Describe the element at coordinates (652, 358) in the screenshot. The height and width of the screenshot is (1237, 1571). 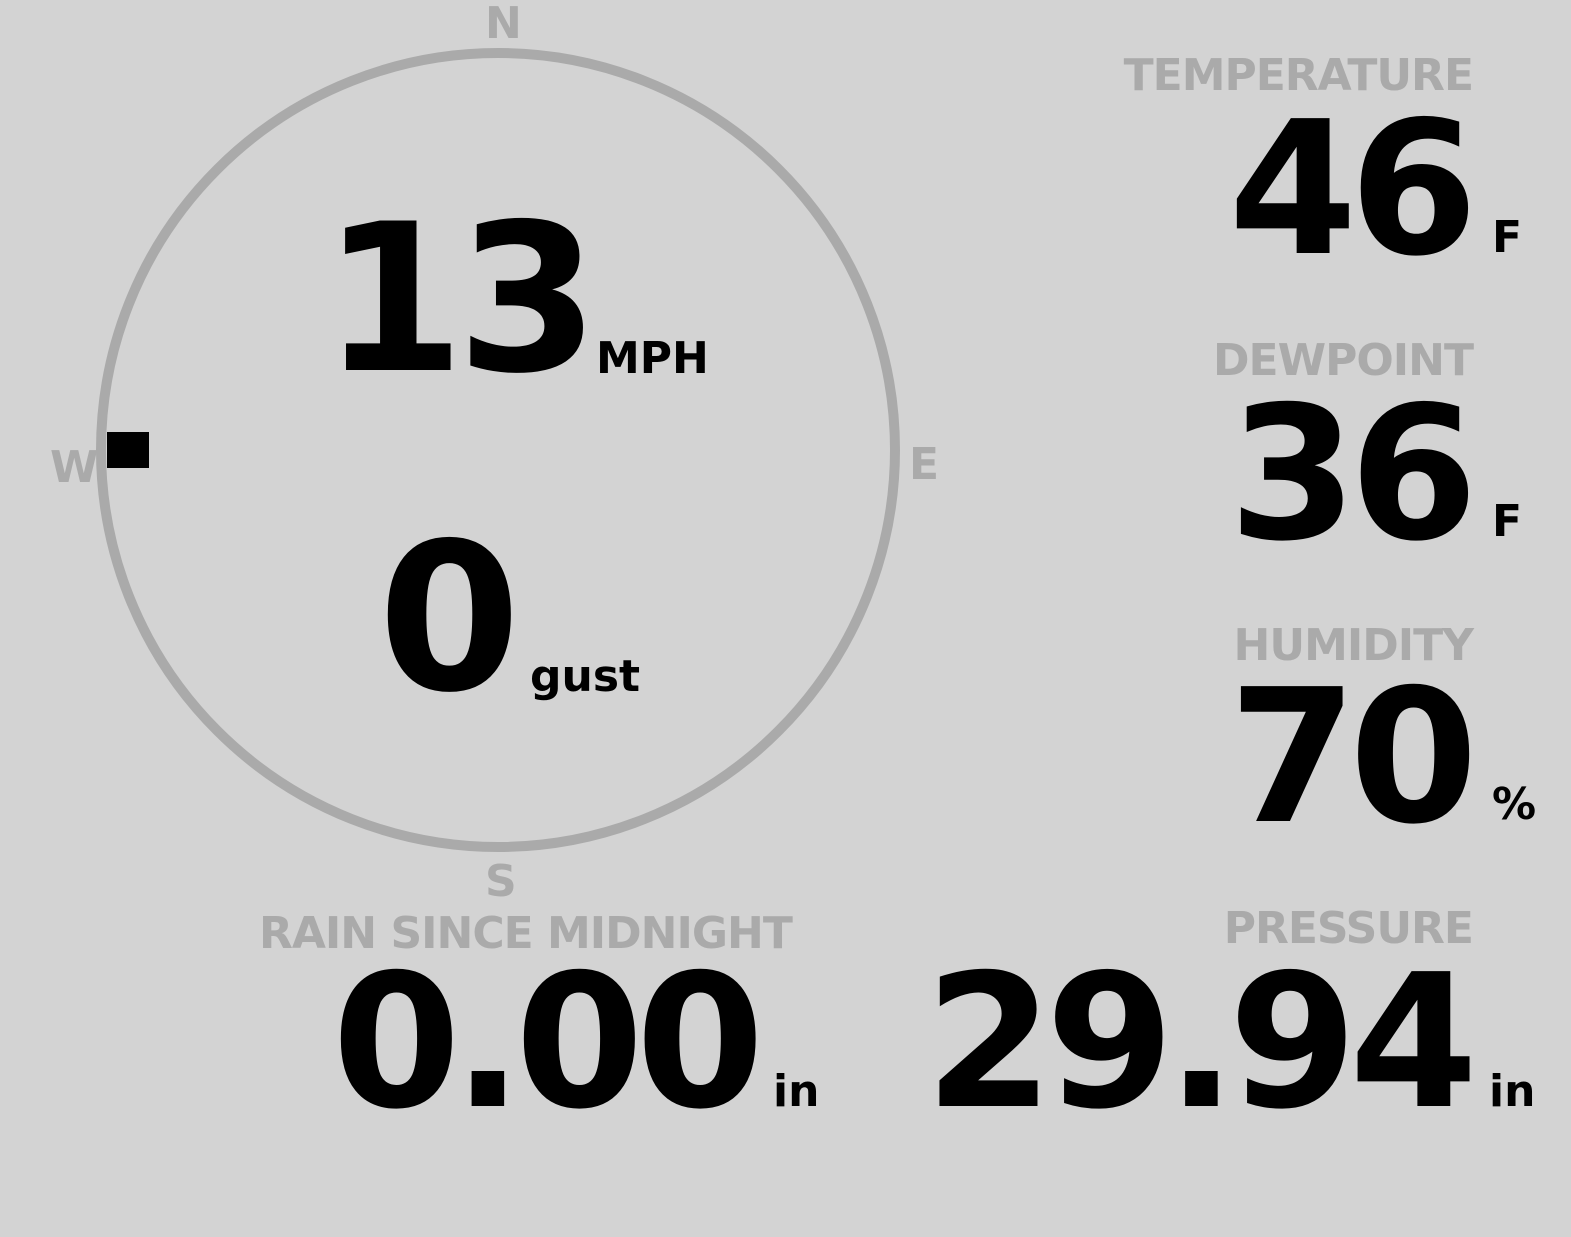
I see `wind-speed-unit: MPH` at that location.